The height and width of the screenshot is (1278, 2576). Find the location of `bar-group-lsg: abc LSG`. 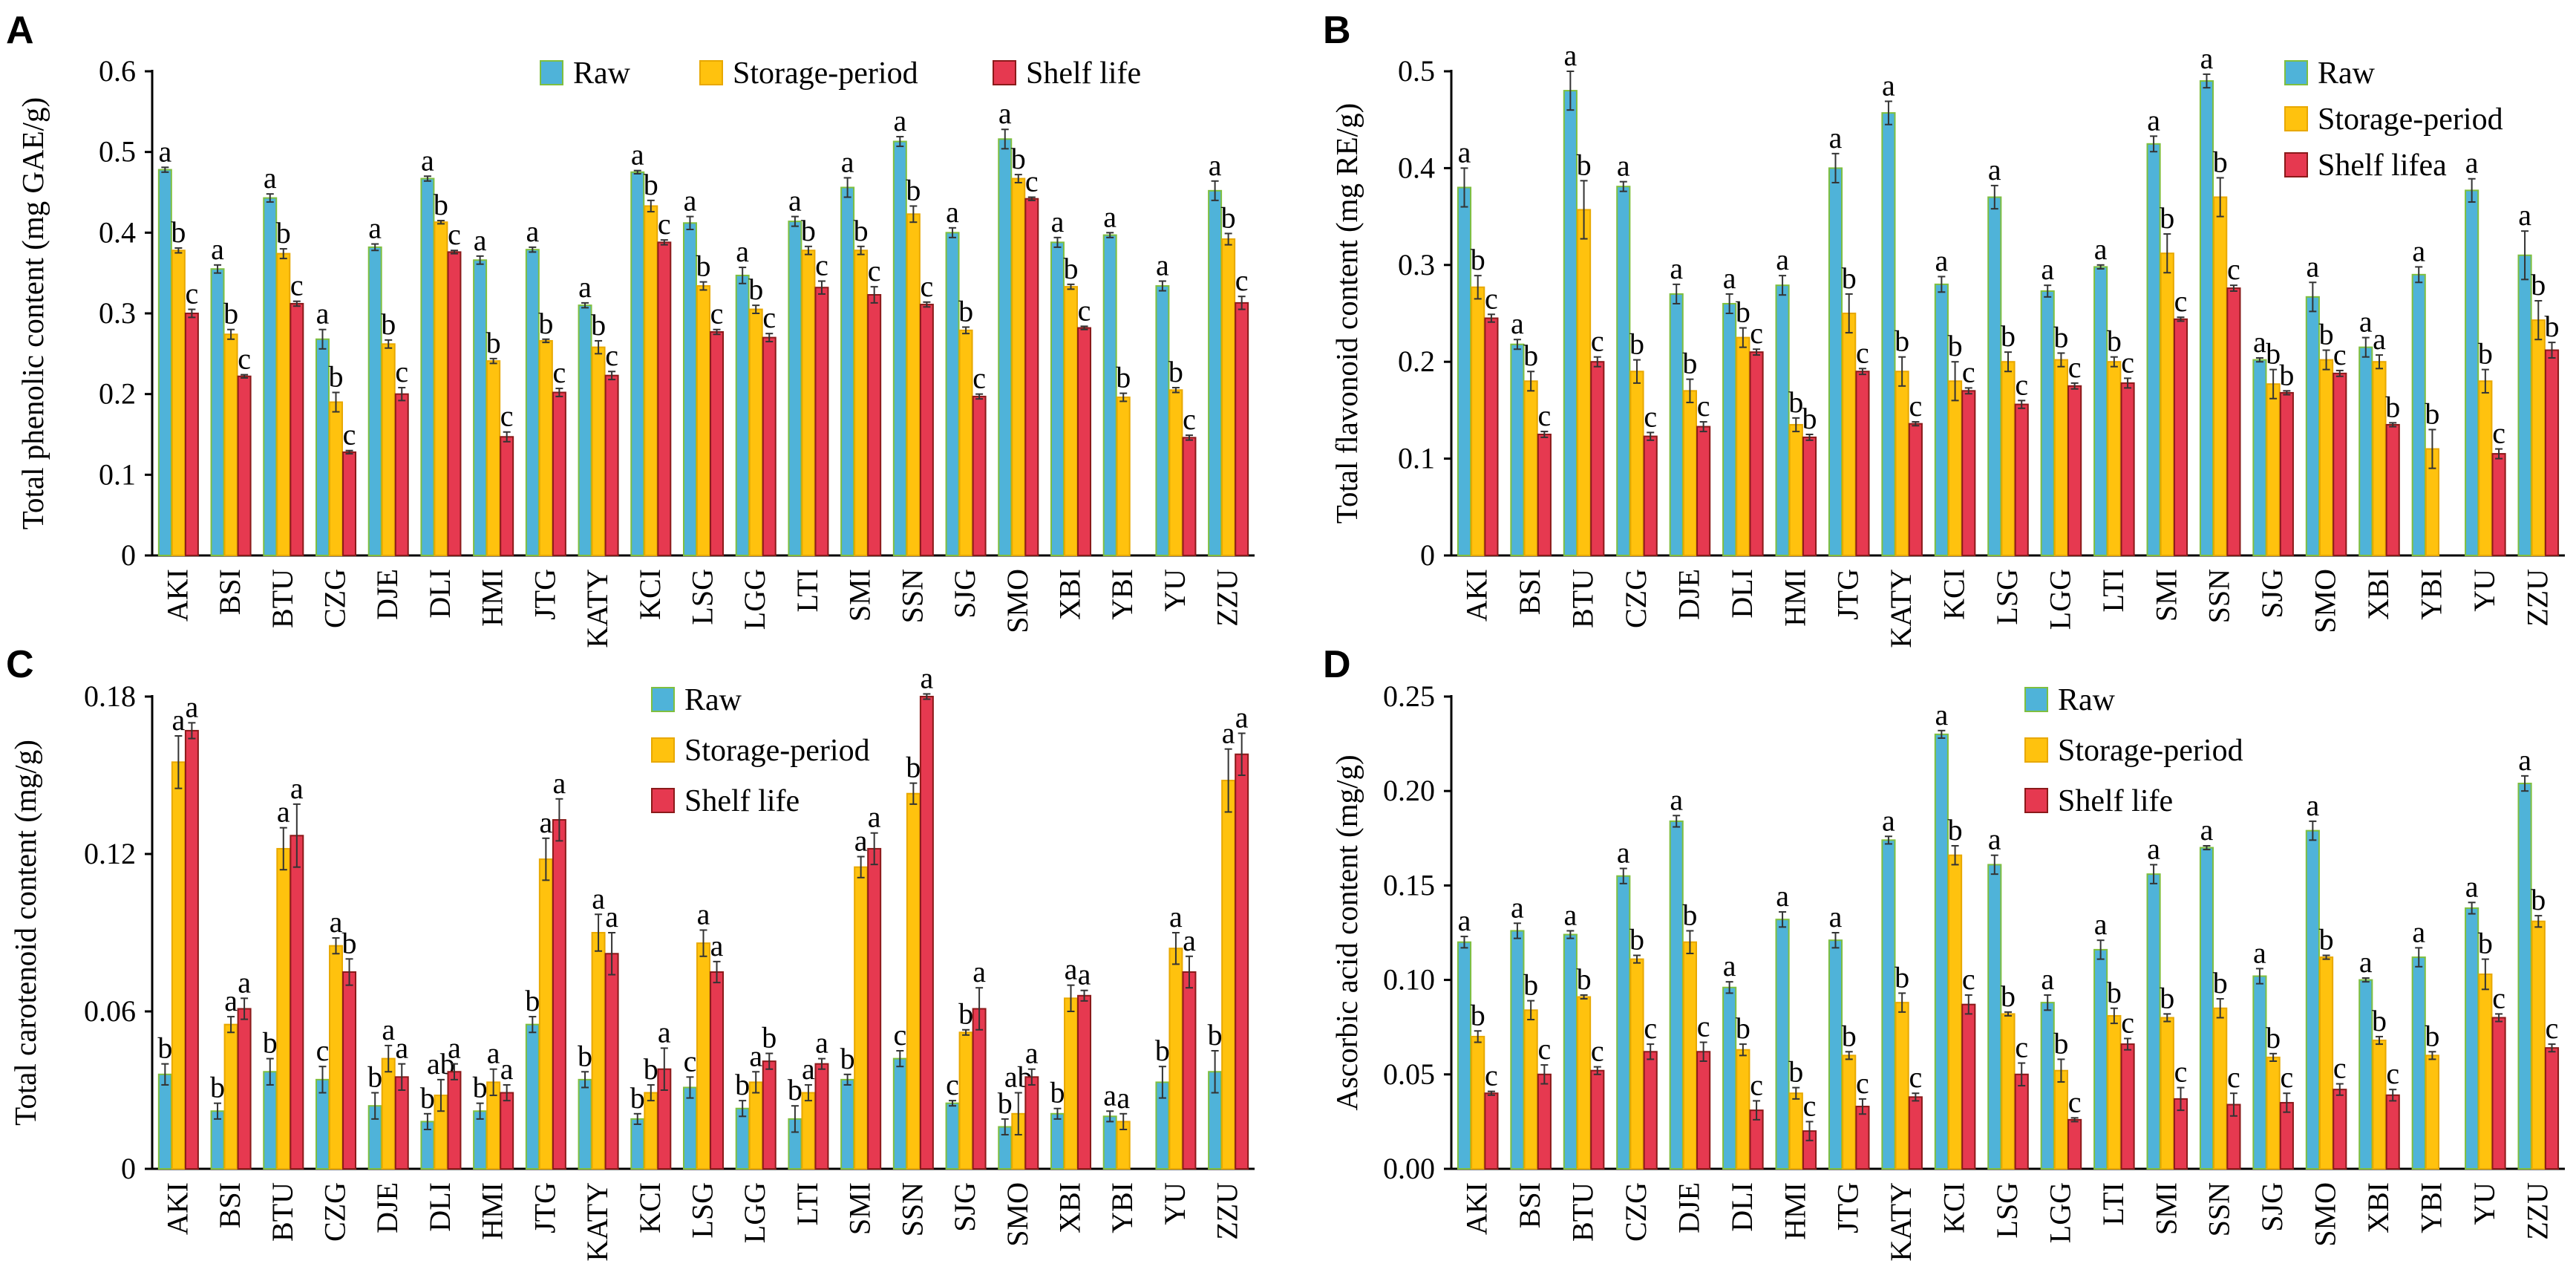

bar-group-lsg: abc LSG is located at coordinates (703, 404).